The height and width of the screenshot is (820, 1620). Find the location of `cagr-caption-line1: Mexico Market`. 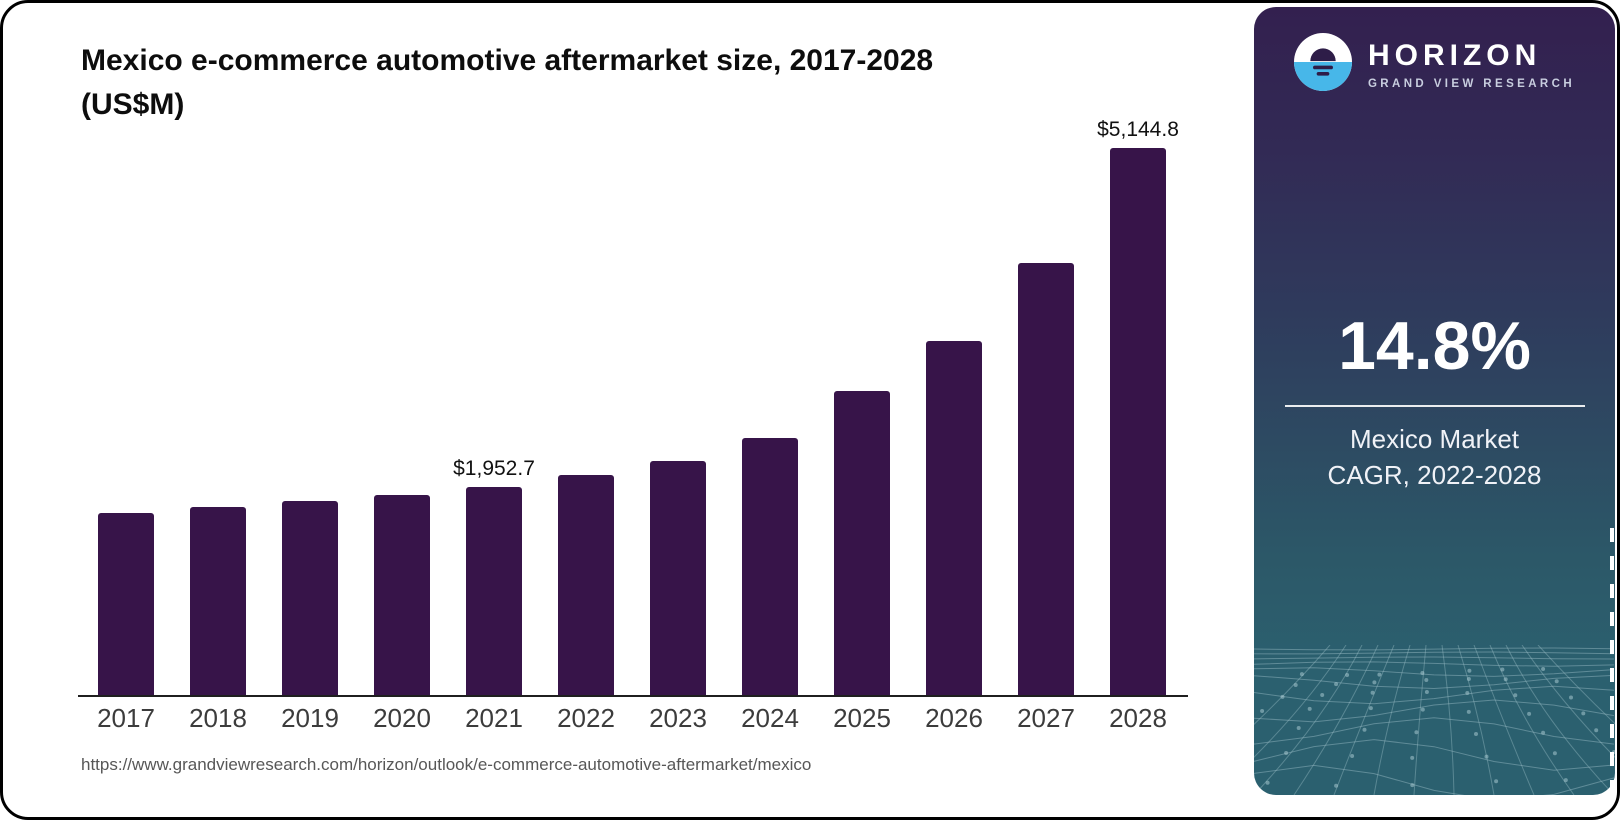

cagr-caption-line1: Mexico Market is located at coordinates (1434, 439).